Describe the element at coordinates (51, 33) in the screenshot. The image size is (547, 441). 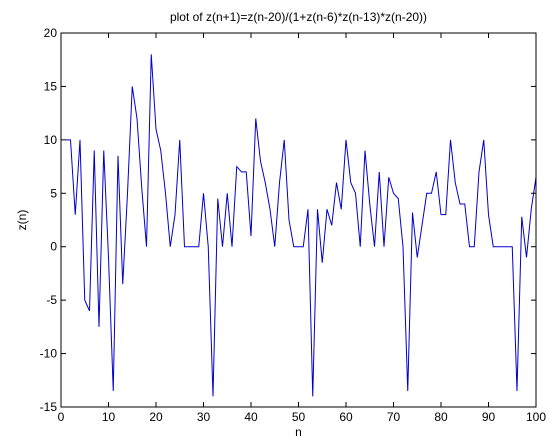
I see `y-tick-label: 20` at that location.